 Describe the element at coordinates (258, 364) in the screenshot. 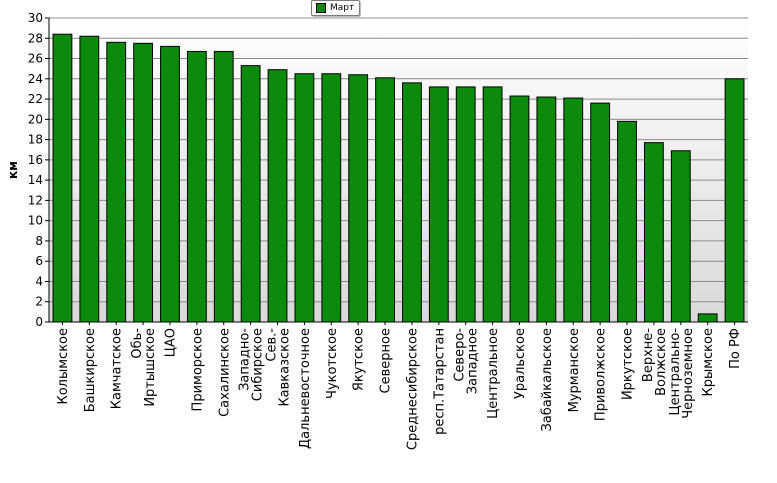

I see `x-tick-label-line: Сибирское` at that location.